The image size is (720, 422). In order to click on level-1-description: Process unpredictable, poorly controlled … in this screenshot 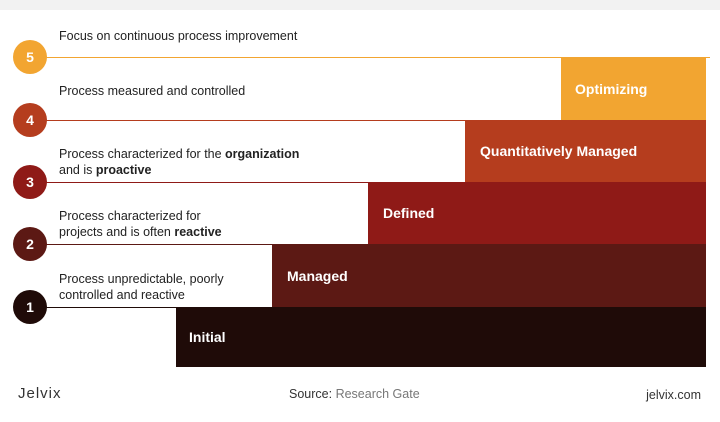, I will do `click(141, 287)`.